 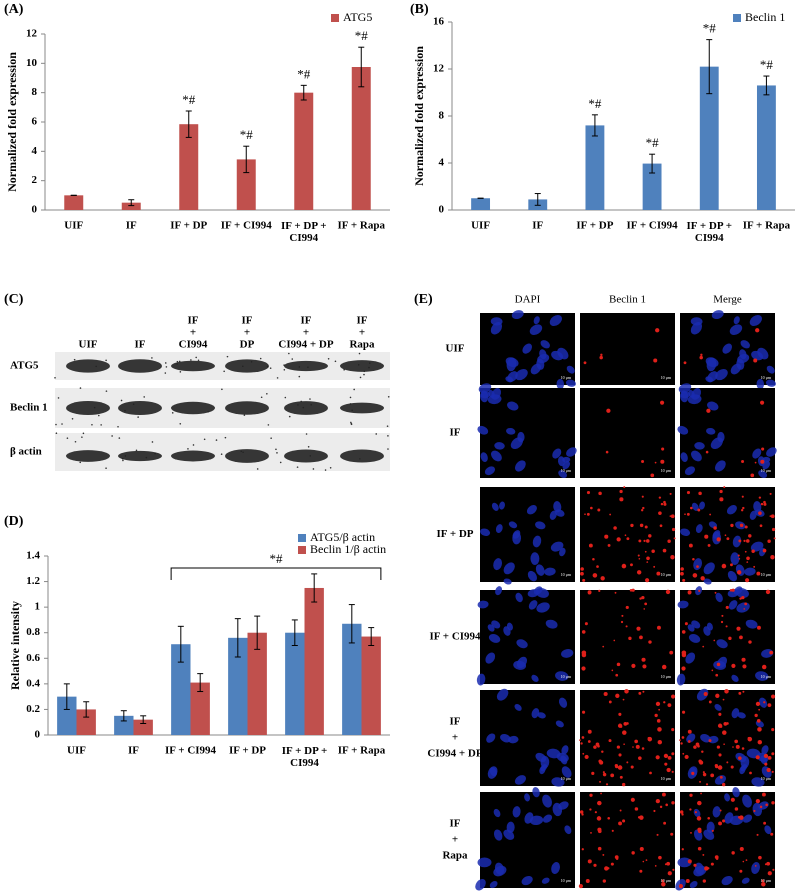 What do you see at coordinates (304, 757) in the screenshot?
I see `x-tick-label: IF + DP + CI994` at bounding box center [304, 757].